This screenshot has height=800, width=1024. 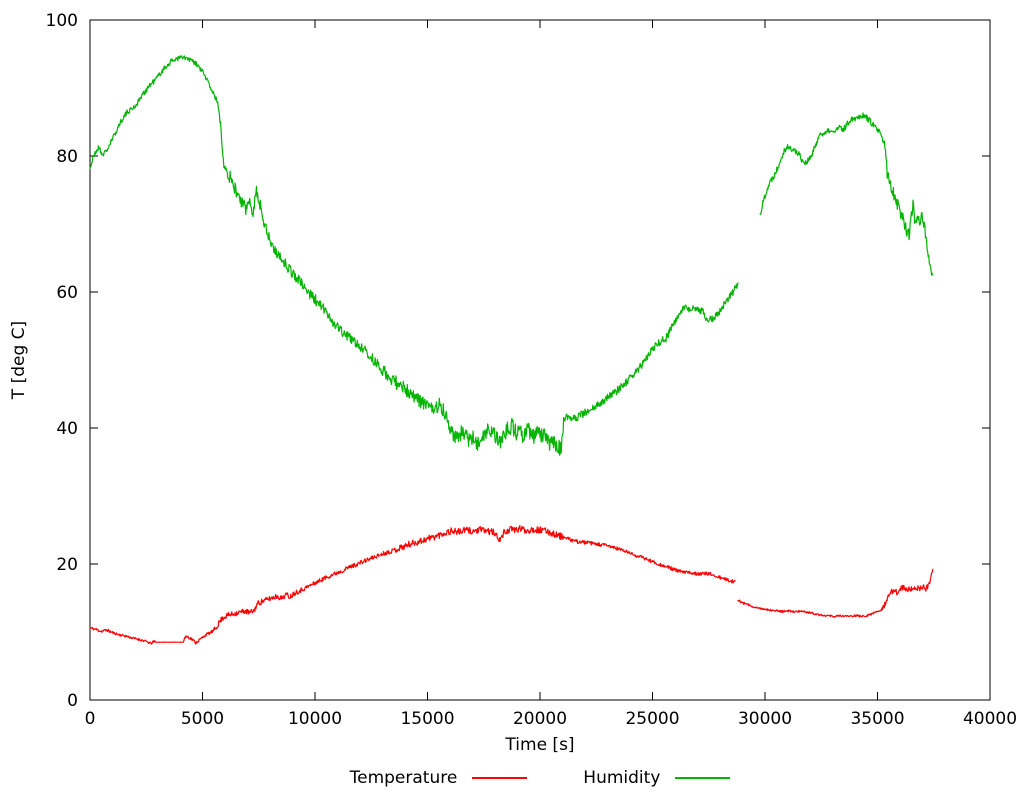 What do you see at coordinates (540, 745) in the screenshot?
I see `x-axis-label: Time [s]` at bounding box center [540, 745].